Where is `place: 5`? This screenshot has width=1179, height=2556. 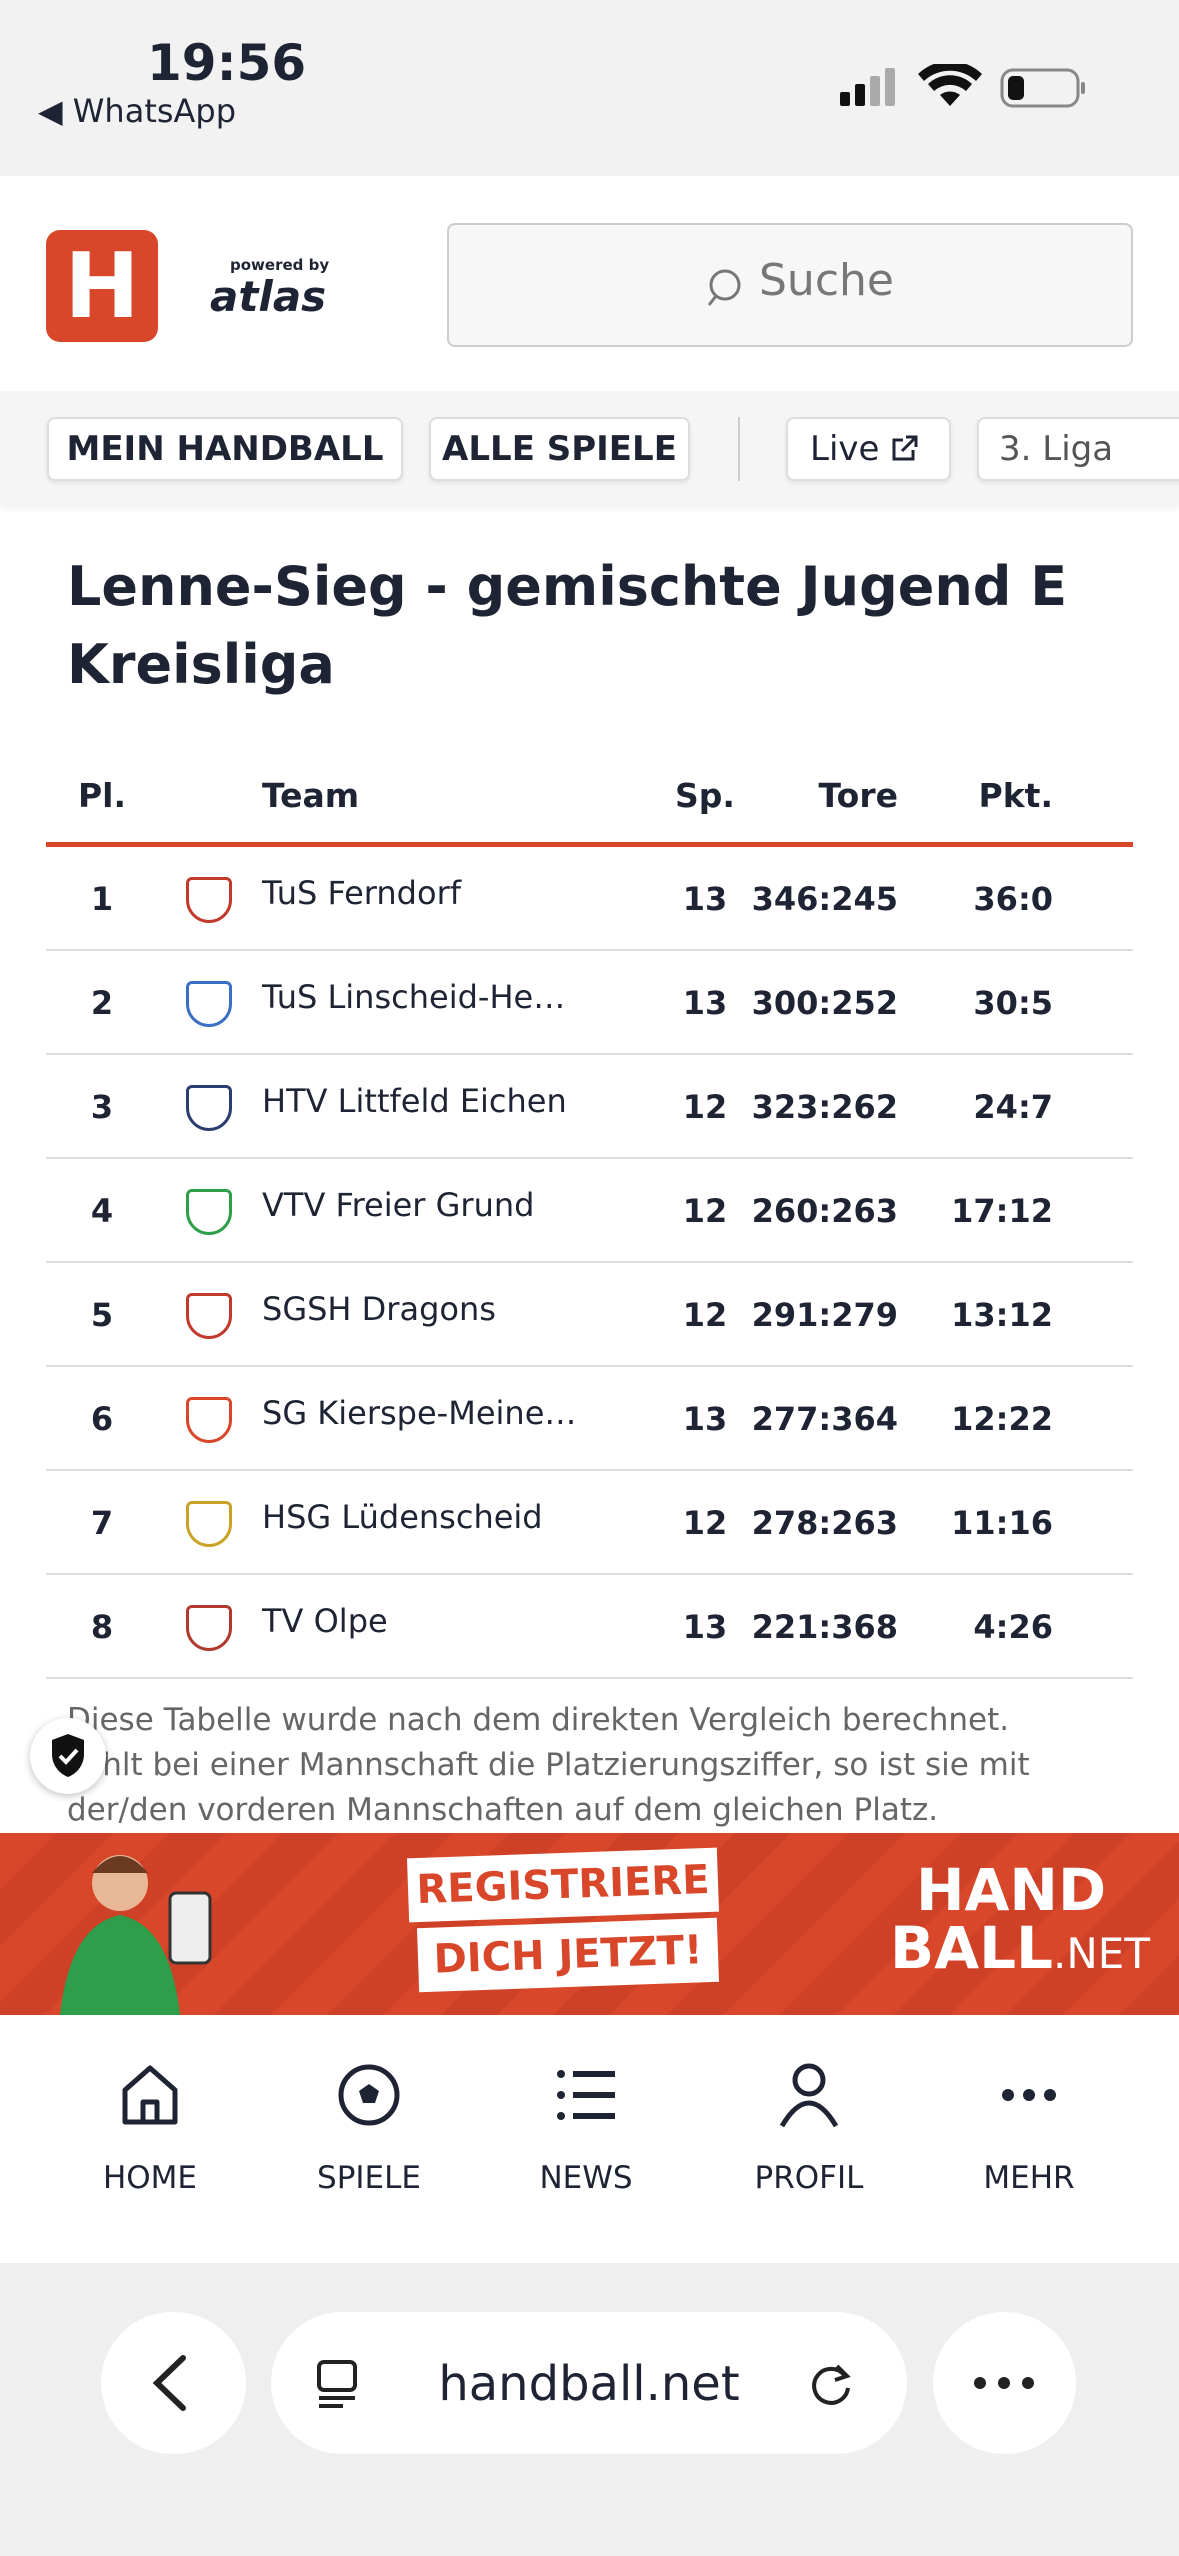
place: 5 is located at coordinates (102, 1315).